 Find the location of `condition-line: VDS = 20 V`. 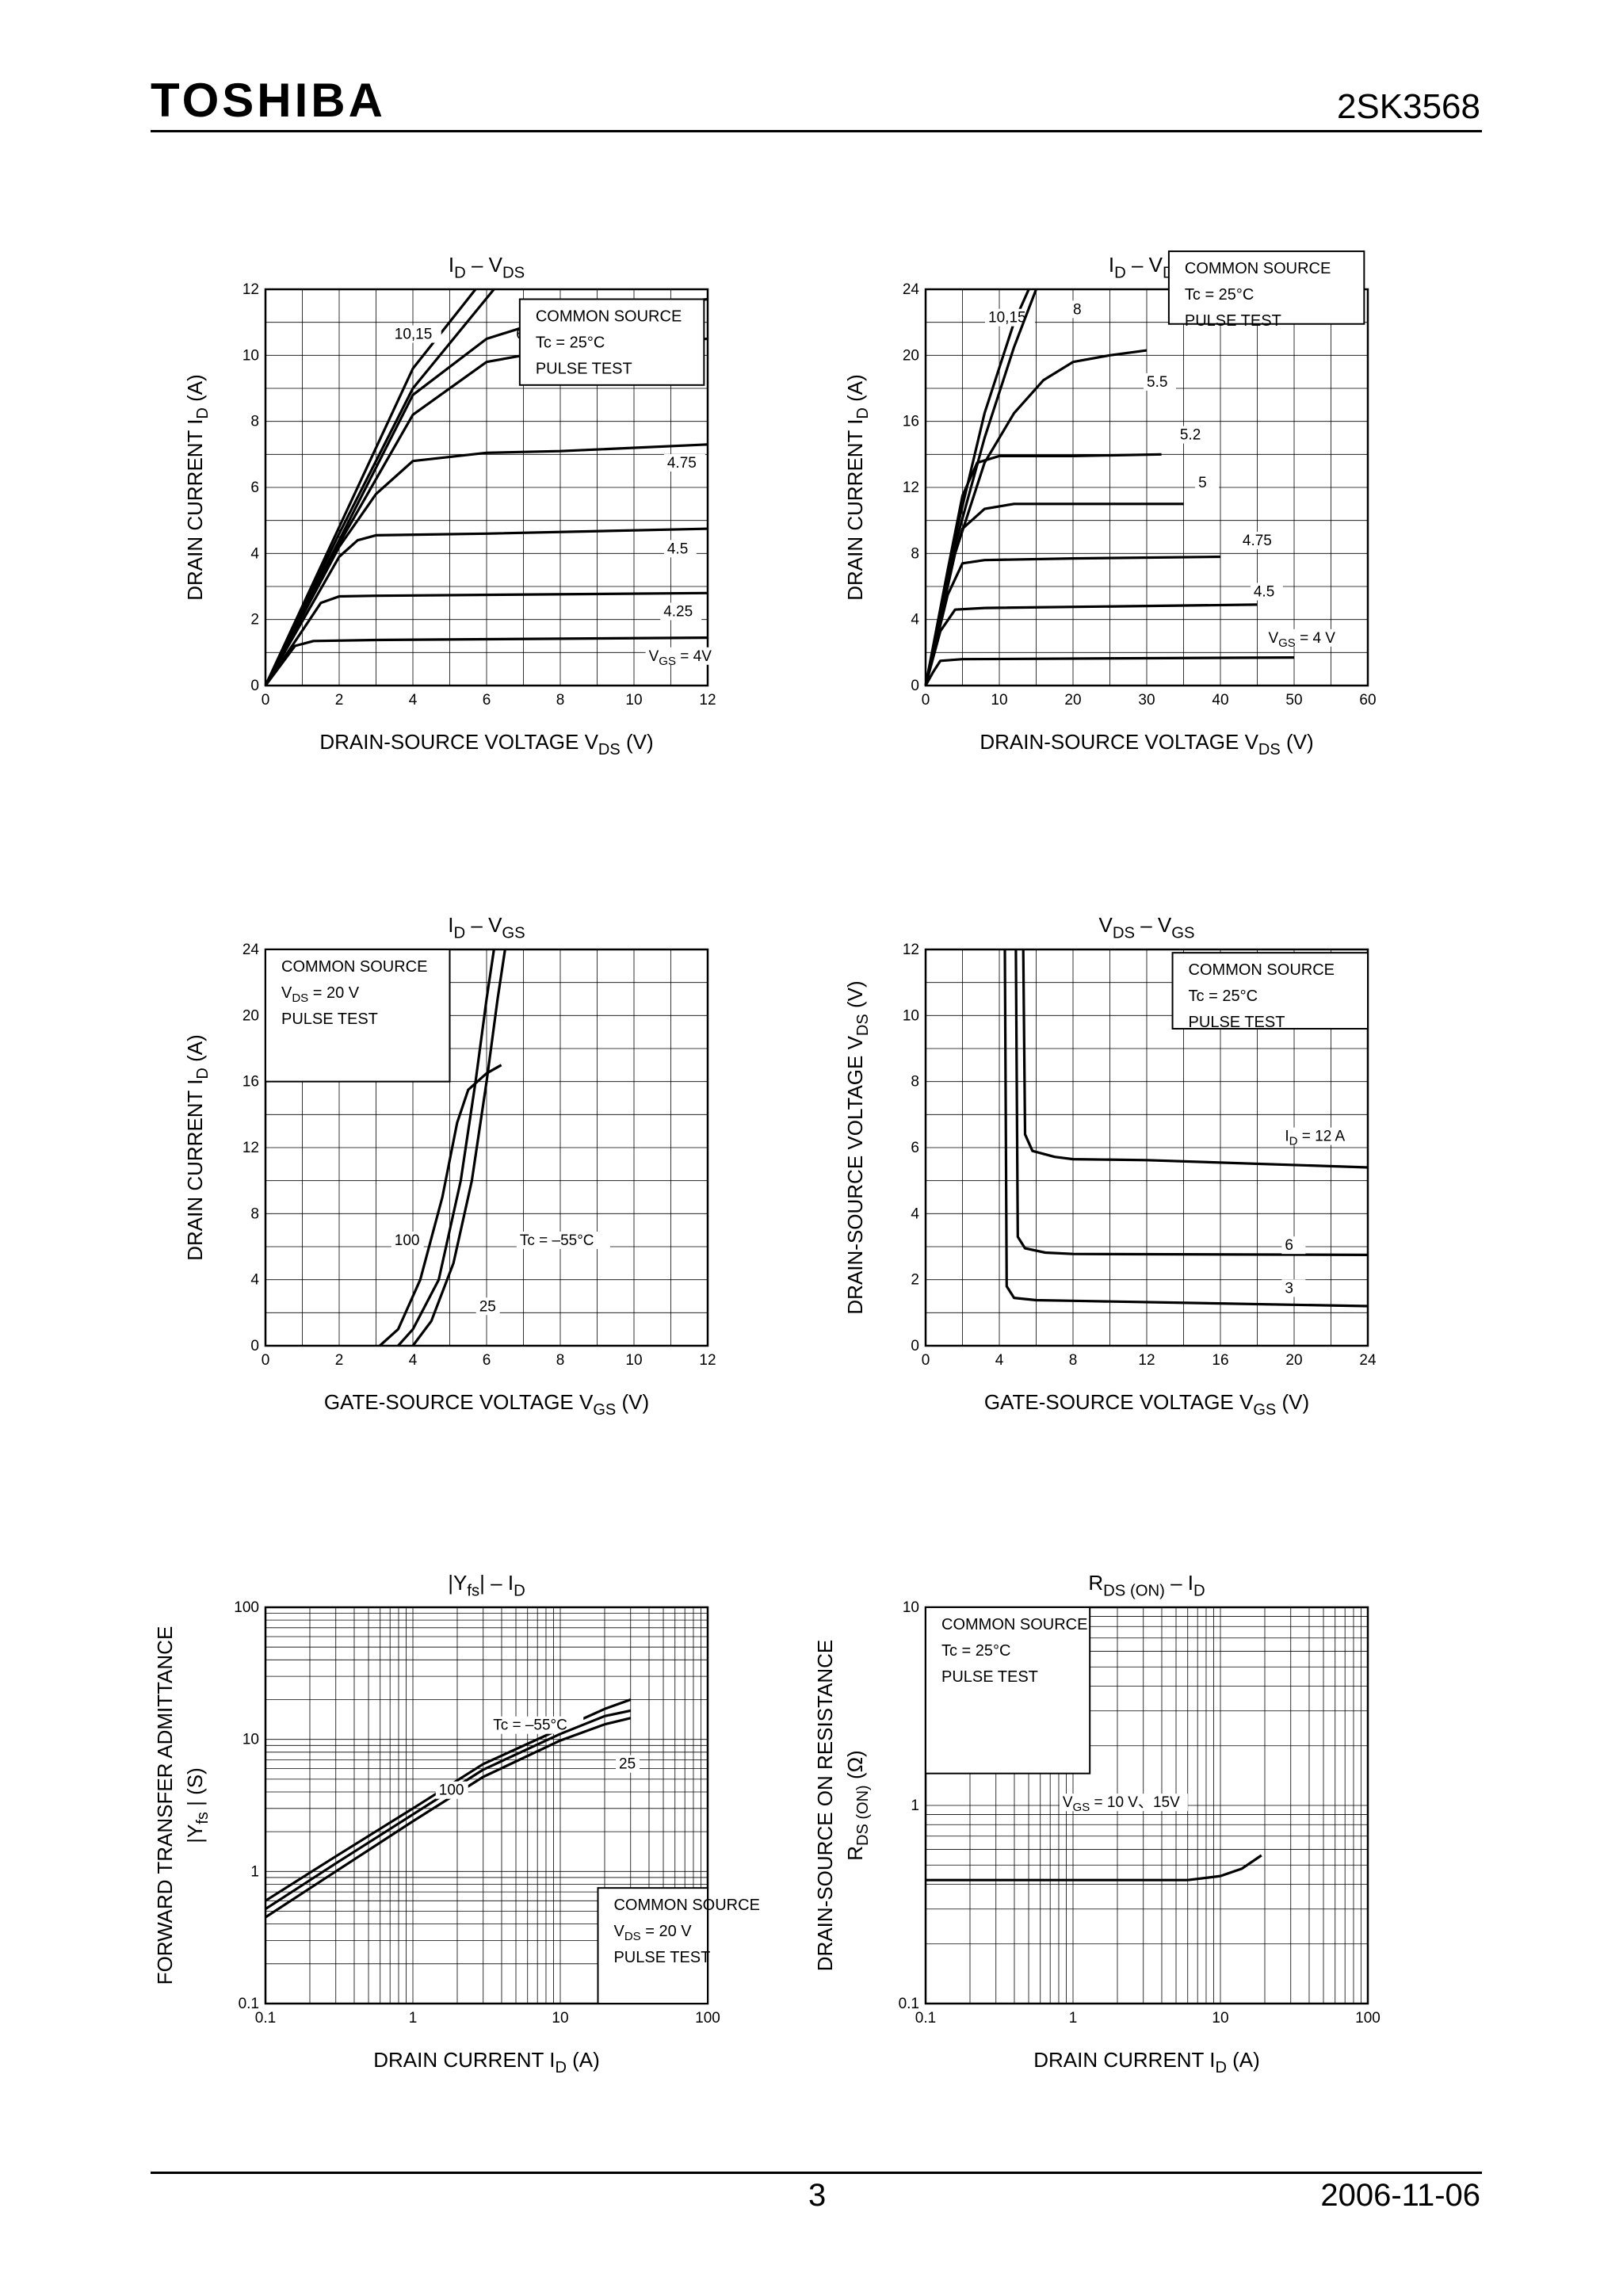

condition-line: VDS = 20 V is located at coordinates (320, 994).